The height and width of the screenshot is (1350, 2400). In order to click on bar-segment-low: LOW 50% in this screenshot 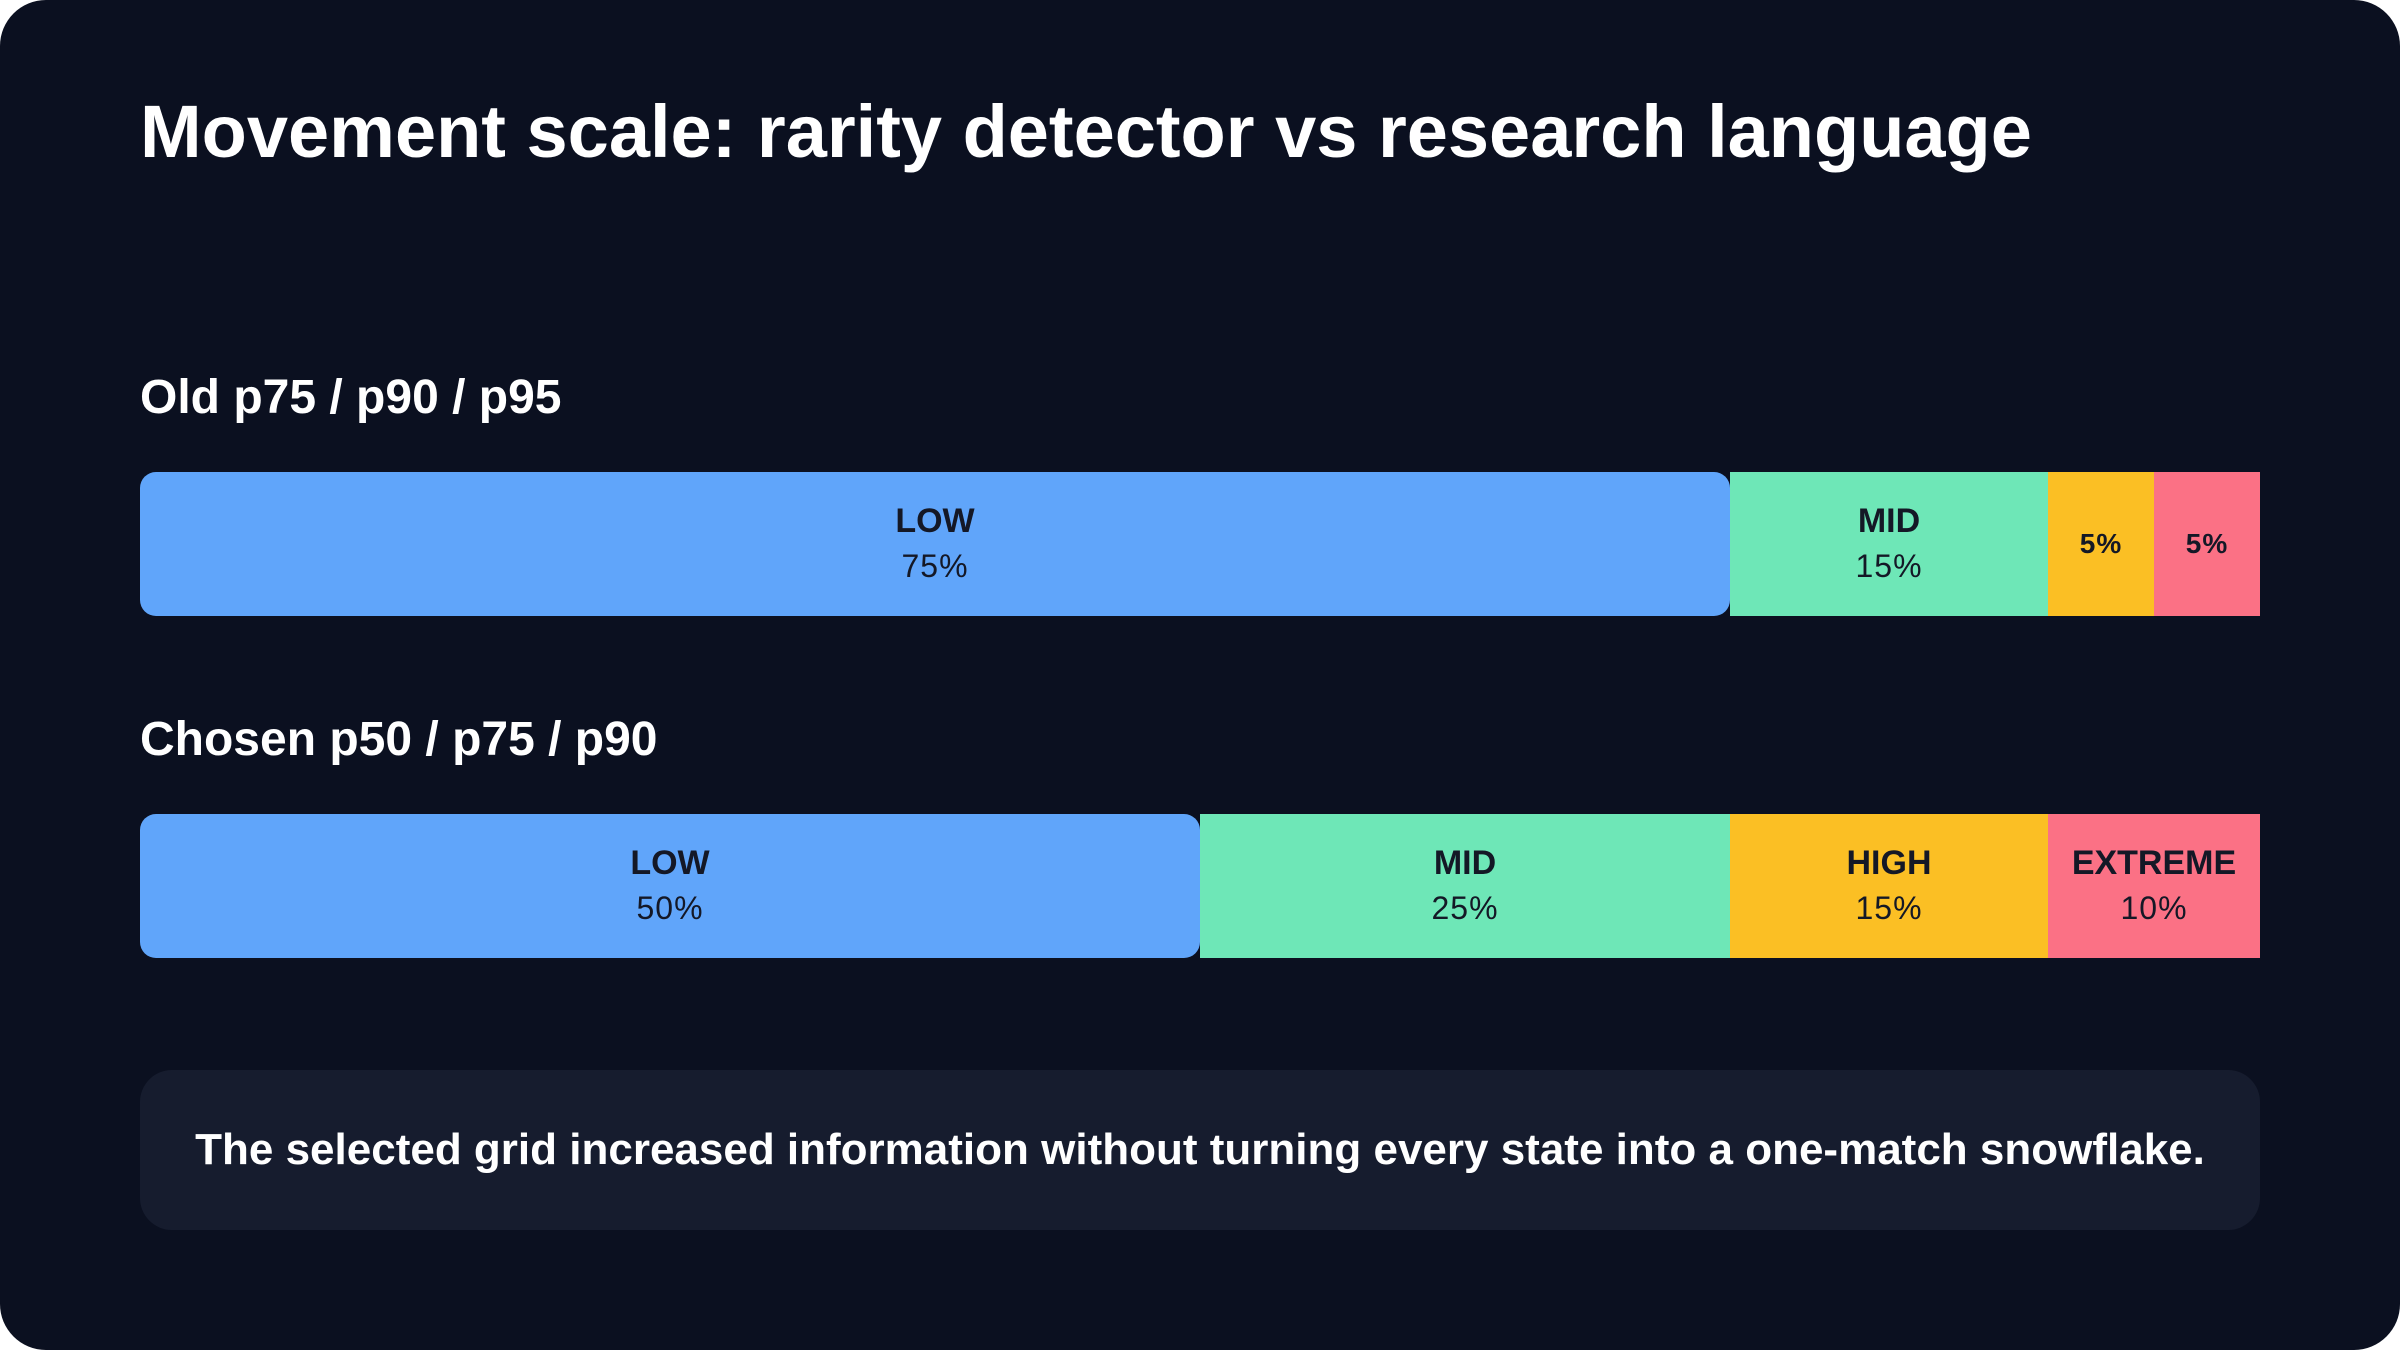, I will do `click(670, 886)`.